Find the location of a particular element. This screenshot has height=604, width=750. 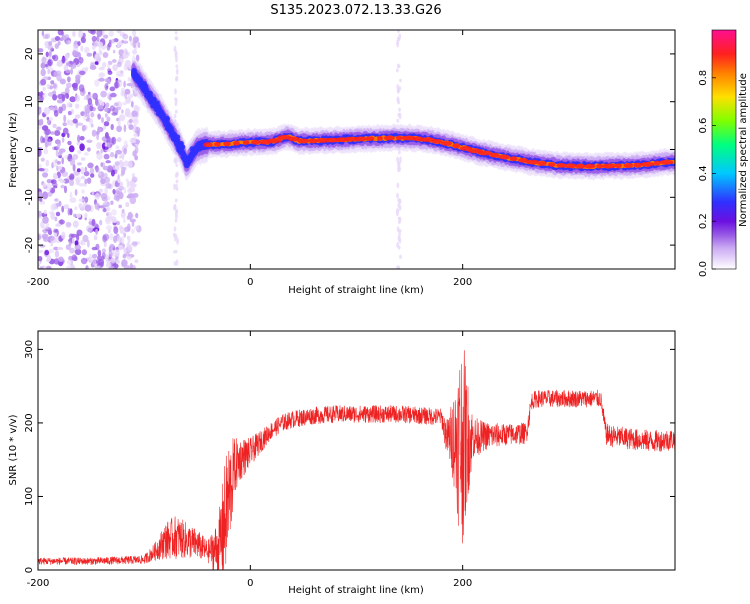

colorbar-tick-label: 0.4 is located at coordinates (703, 173).